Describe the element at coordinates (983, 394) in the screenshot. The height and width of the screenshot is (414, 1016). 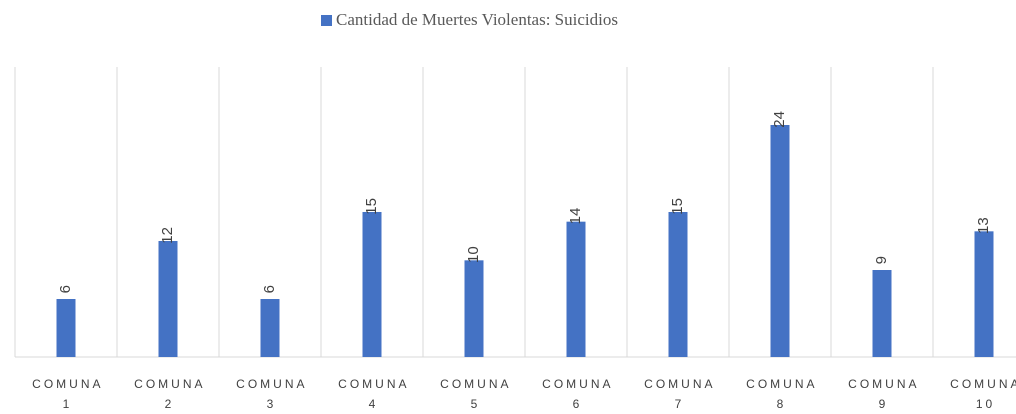
I see `x-tick-label: COMUNA 10` at that location.